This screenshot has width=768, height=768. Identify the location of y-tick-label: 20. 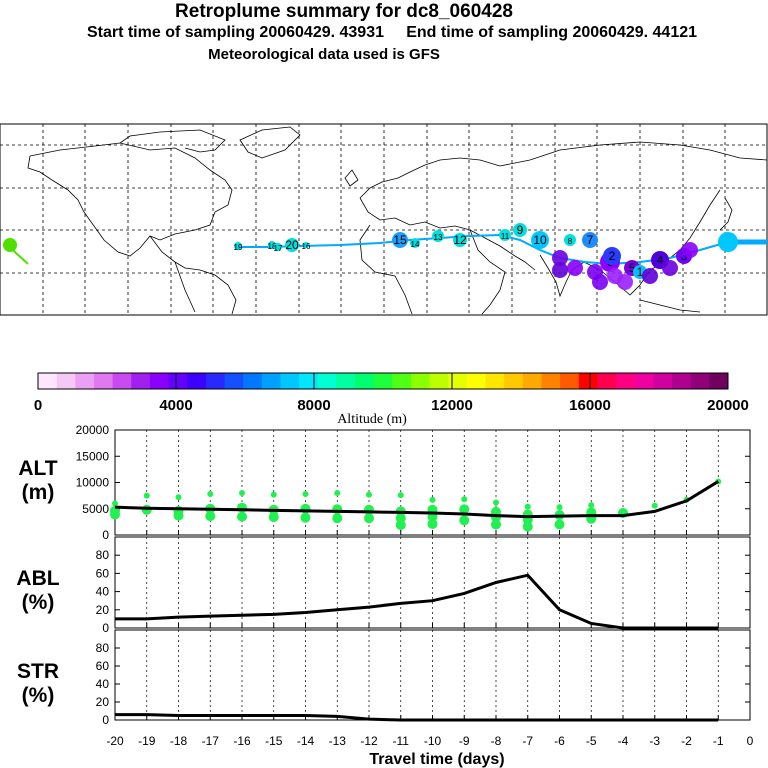
(103, 610).